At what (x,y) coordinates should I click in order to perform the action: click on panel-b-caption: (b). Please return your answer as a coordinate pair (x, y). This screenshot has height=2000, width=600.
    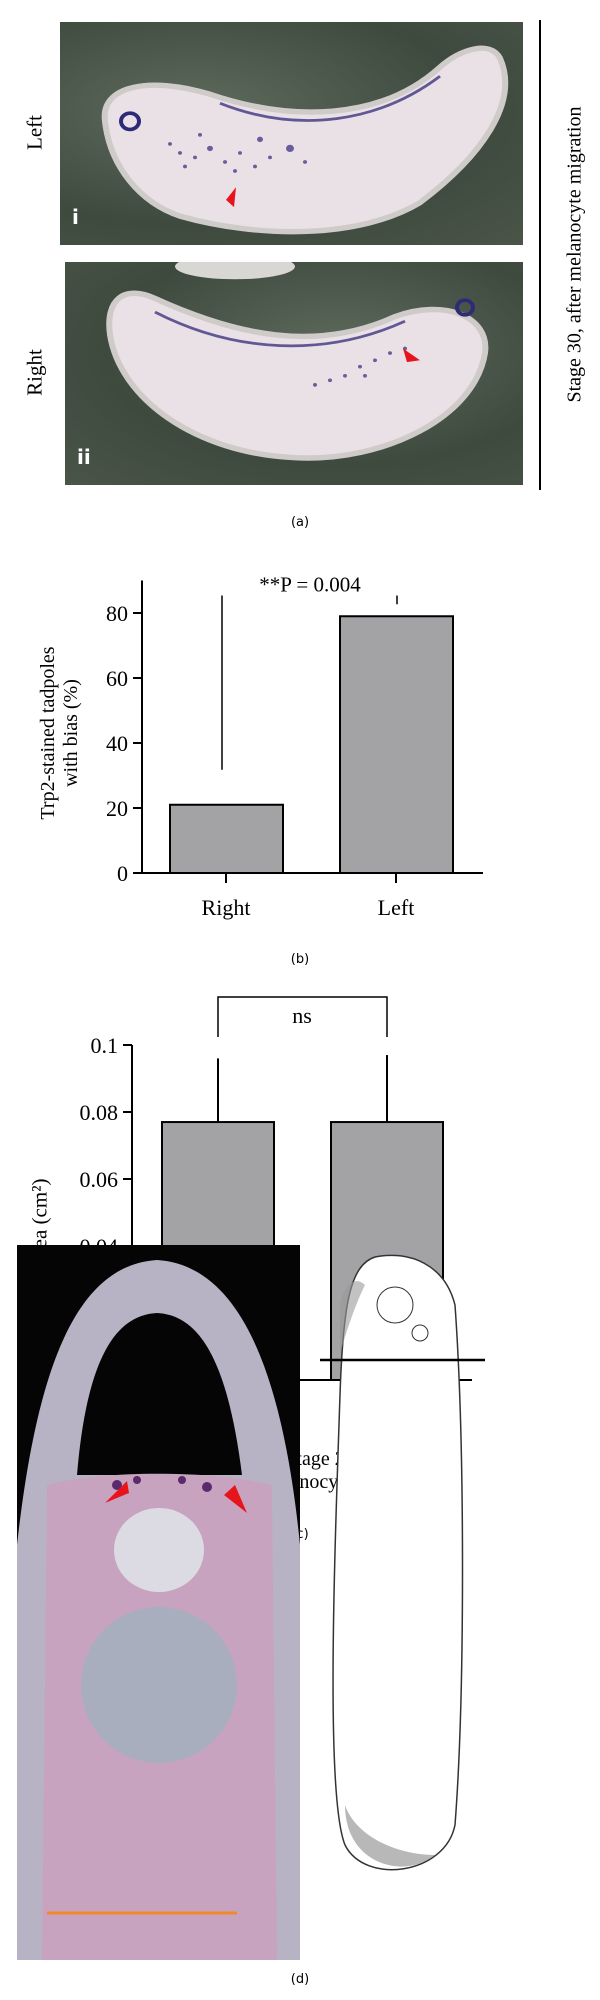
    Looking at the image, I should click on (300, 959).